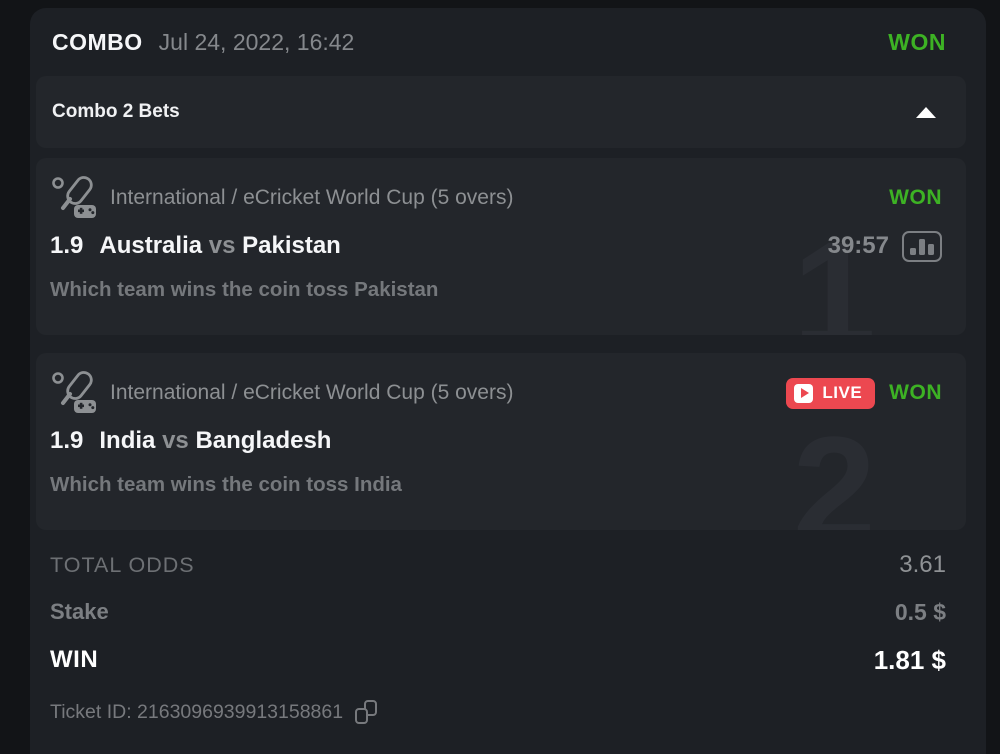  What do you see at coordinates (116, 111) in the screenshot?
I see `combo-bets-label: Combo 2 Bets` at bounding box center [116, 111].